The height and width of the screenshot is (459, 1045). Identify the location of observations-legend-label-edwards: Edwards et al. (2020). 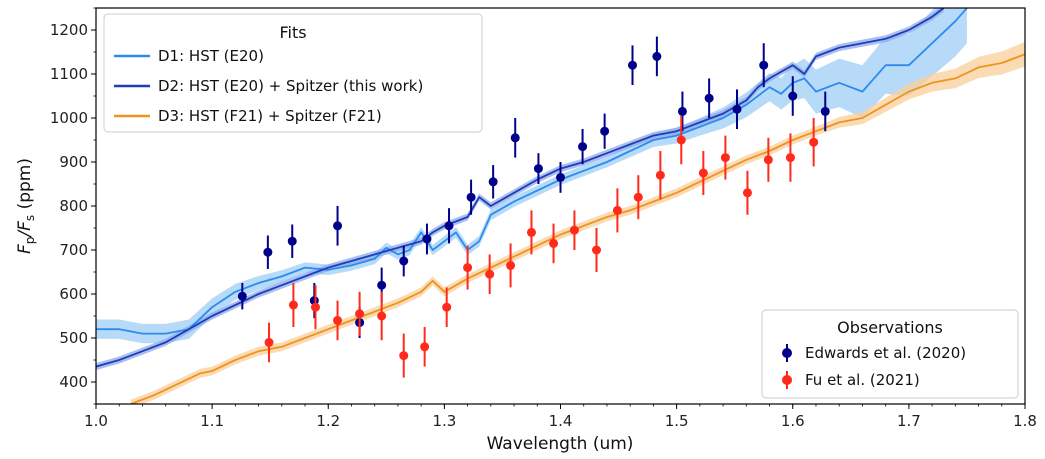
(885, 353).